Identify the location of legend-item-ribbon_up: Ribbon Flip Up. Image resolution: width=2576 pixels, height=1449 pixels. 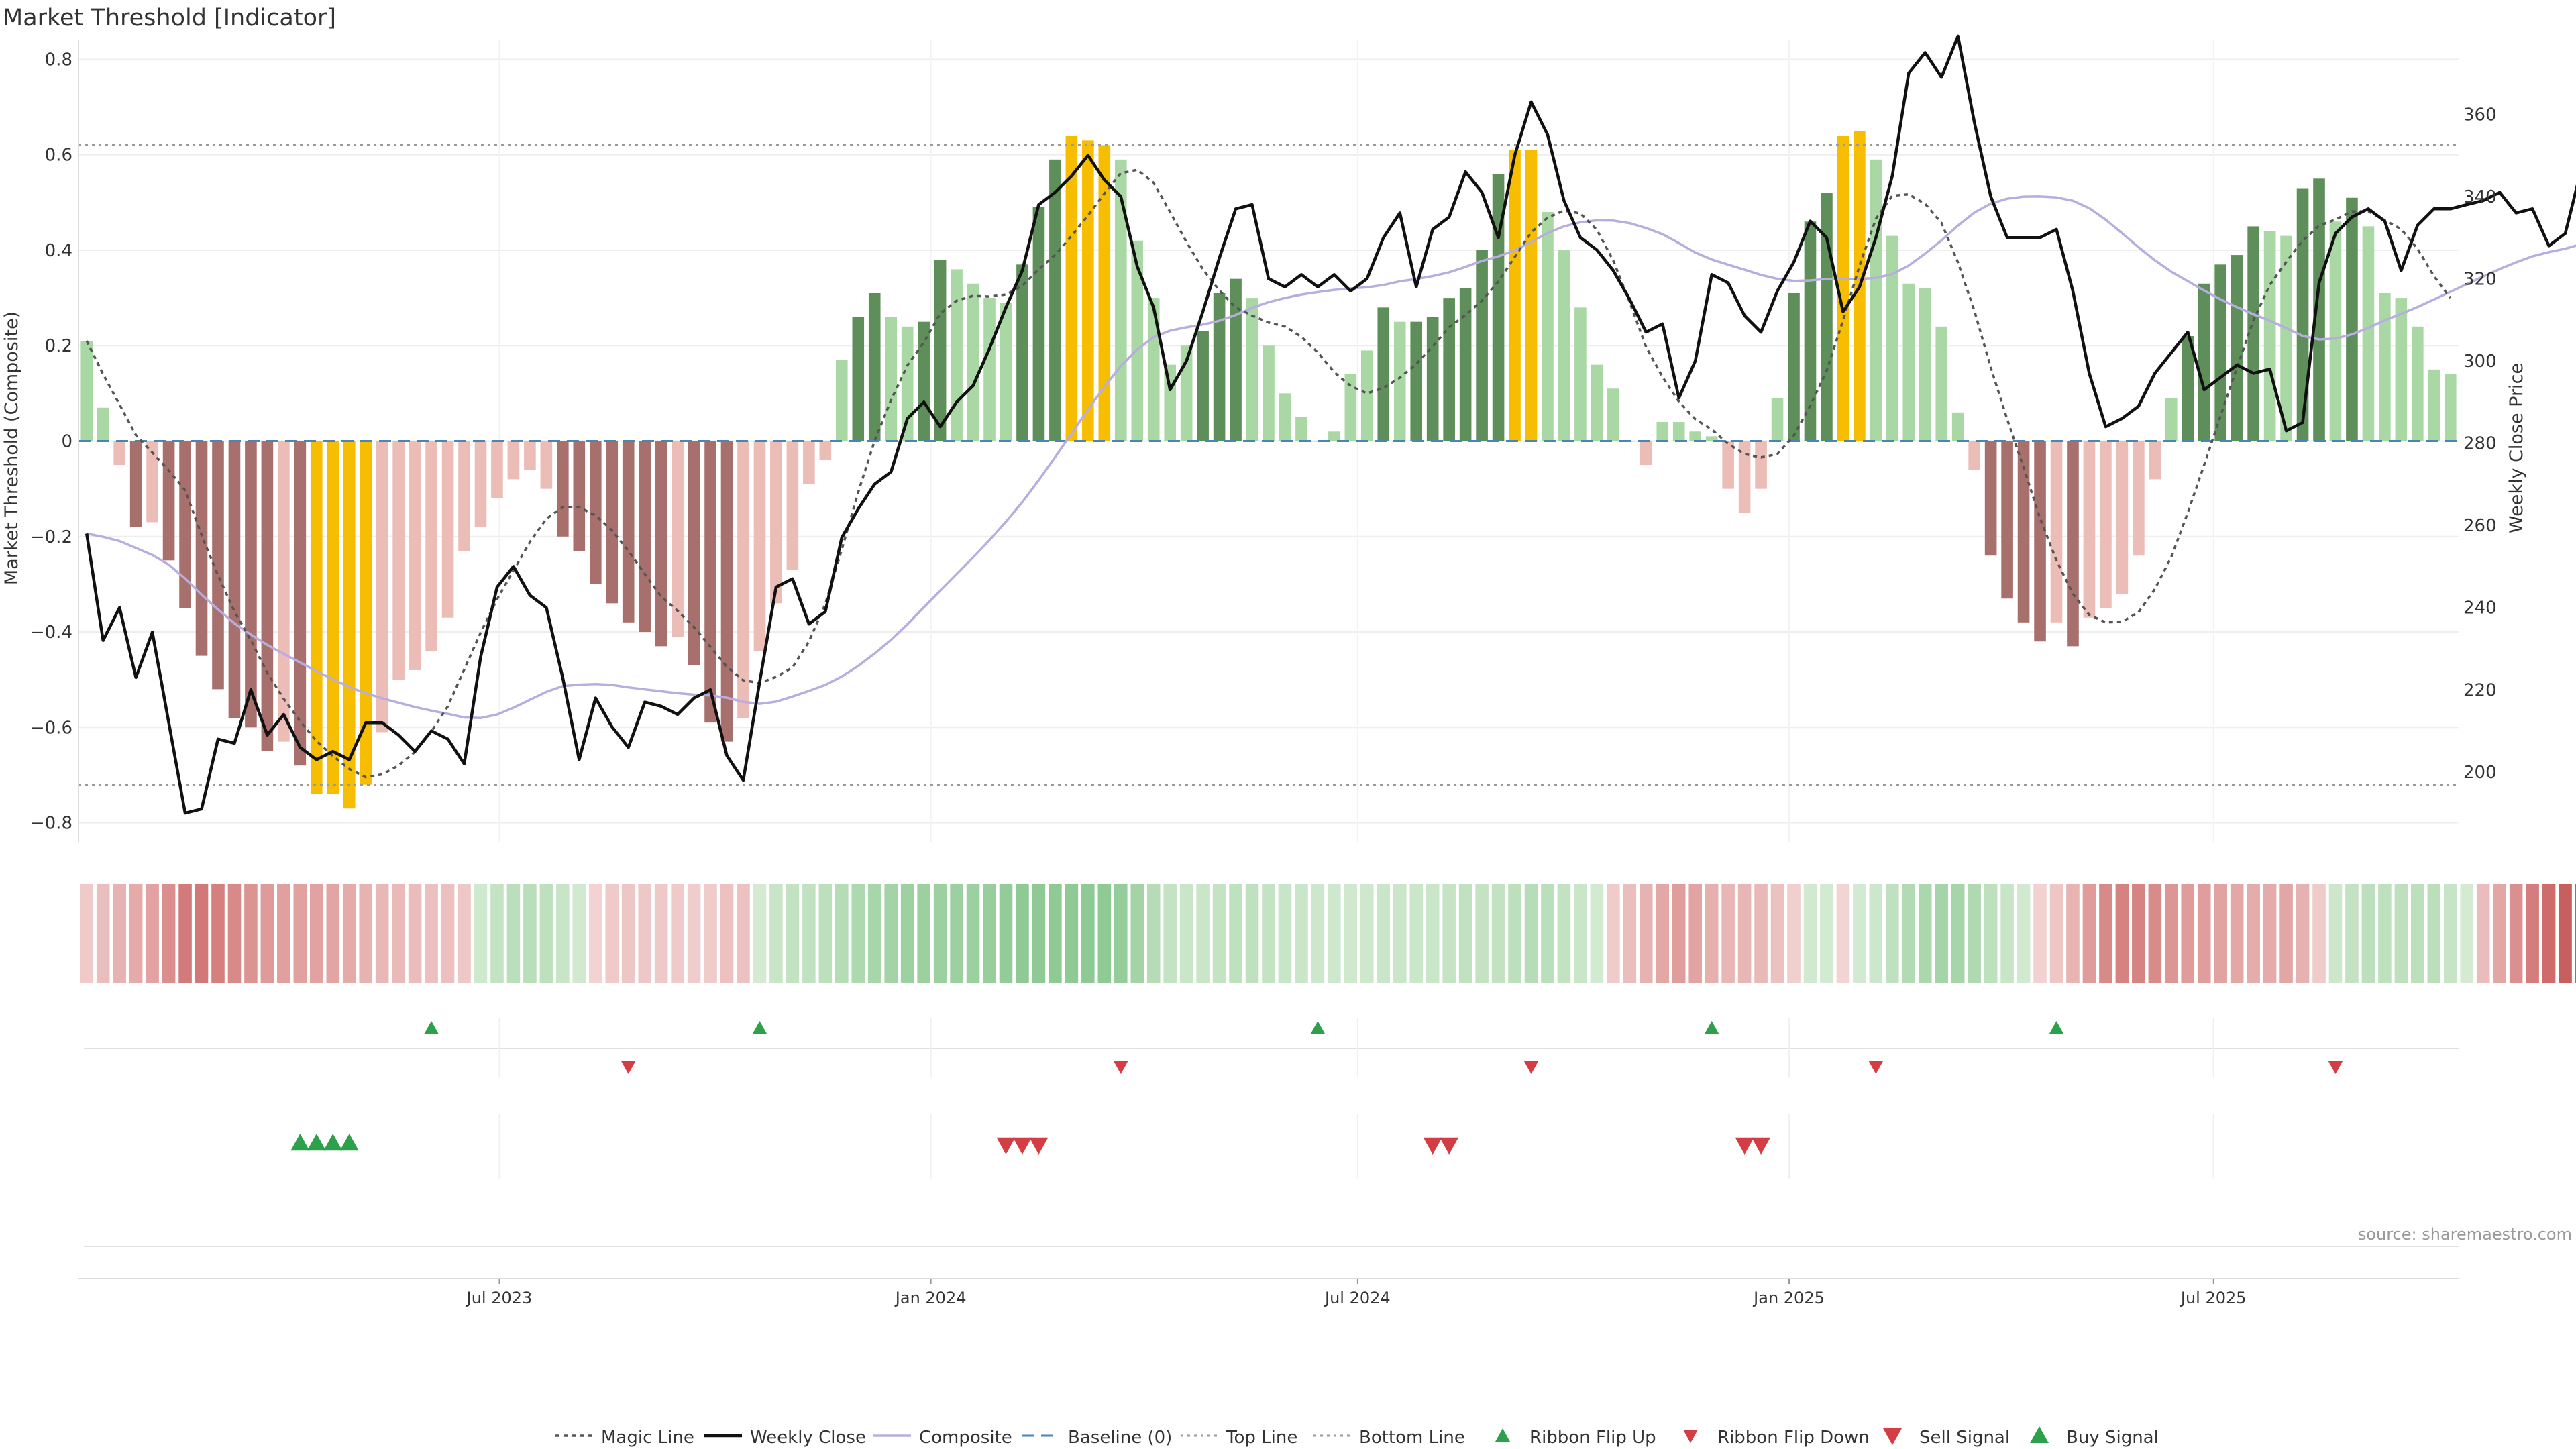
(1575, 1438).